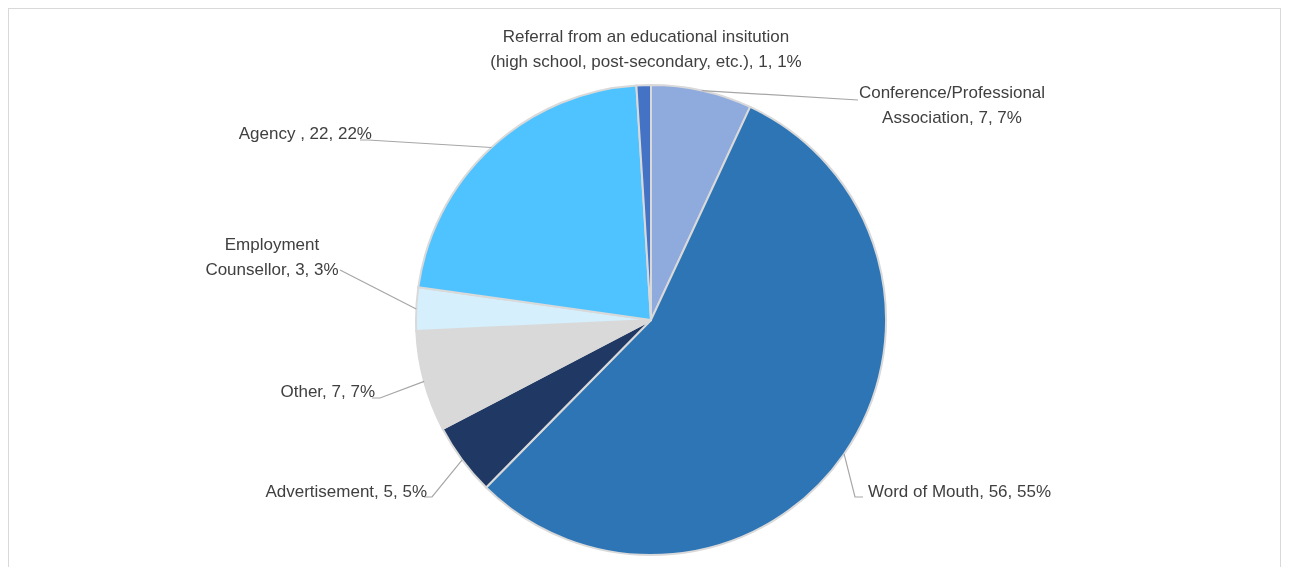  I want to click on slice-label: Employment Counsellor, 3, 3%, so click(272, 257).